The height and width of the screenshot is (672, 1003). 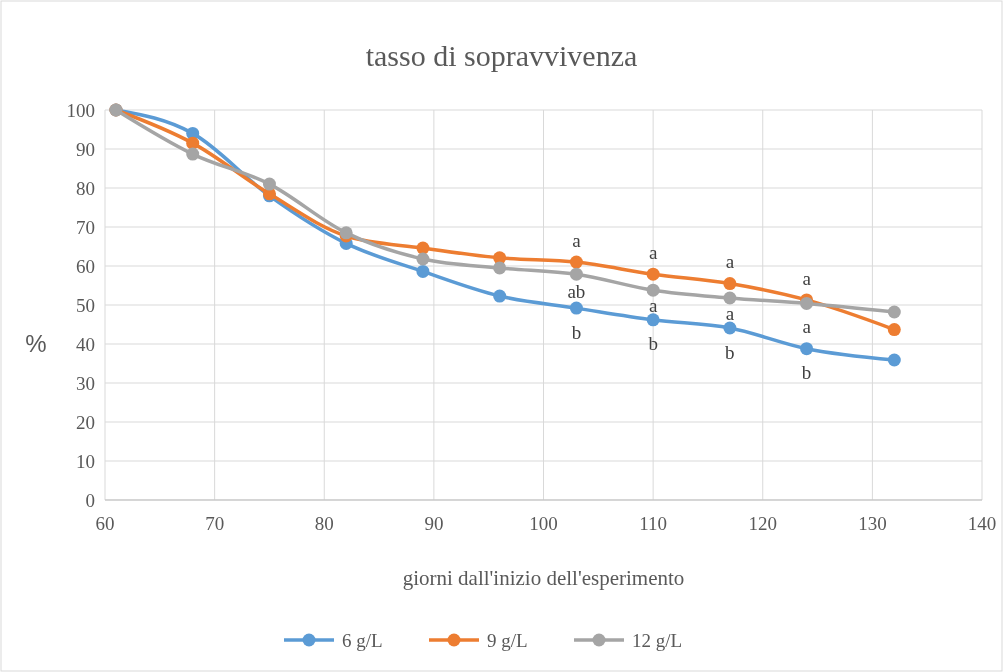 What do you see at coordinates (872, 523) in the screenshot?
I see `x-tick-label: 130` at bounding box center [872, 523].